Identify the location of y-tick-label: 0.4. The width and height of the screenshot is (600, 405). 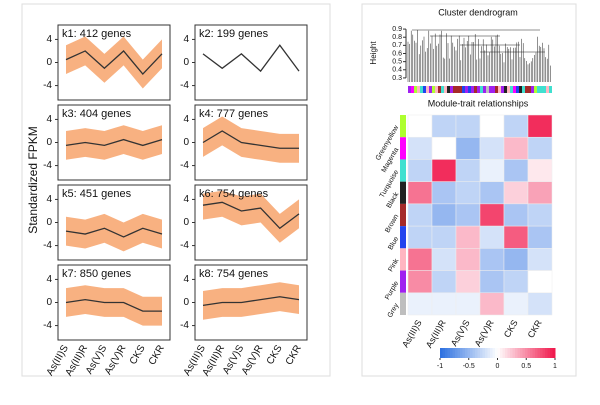
(397, 70).